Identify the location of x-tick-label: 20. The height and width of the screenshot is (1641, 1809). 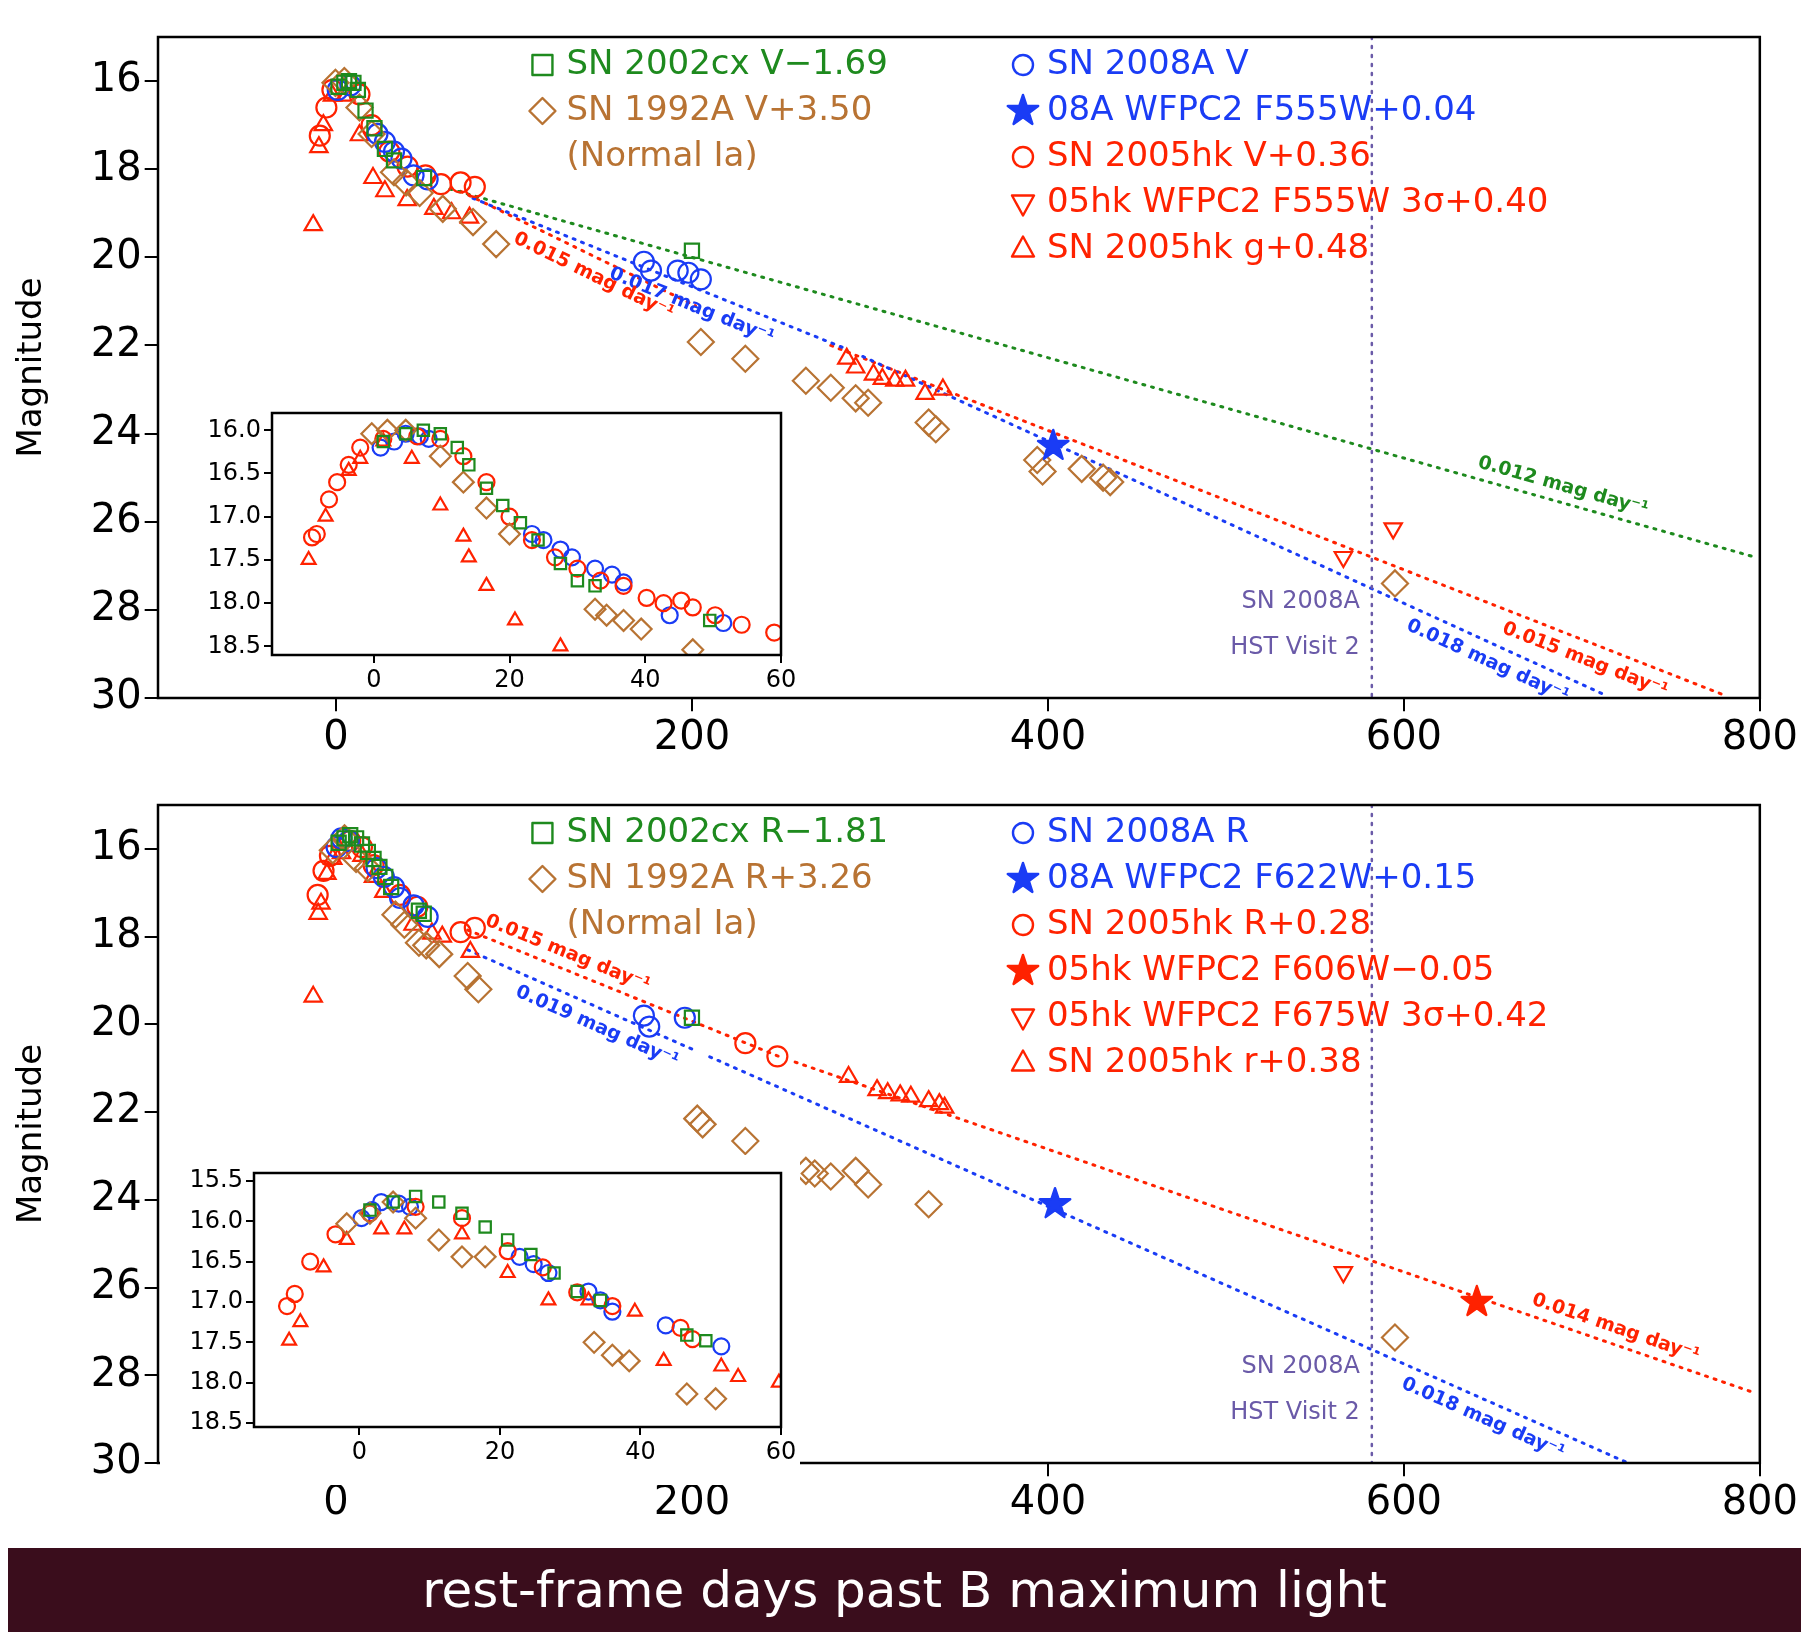
(500, 1450).